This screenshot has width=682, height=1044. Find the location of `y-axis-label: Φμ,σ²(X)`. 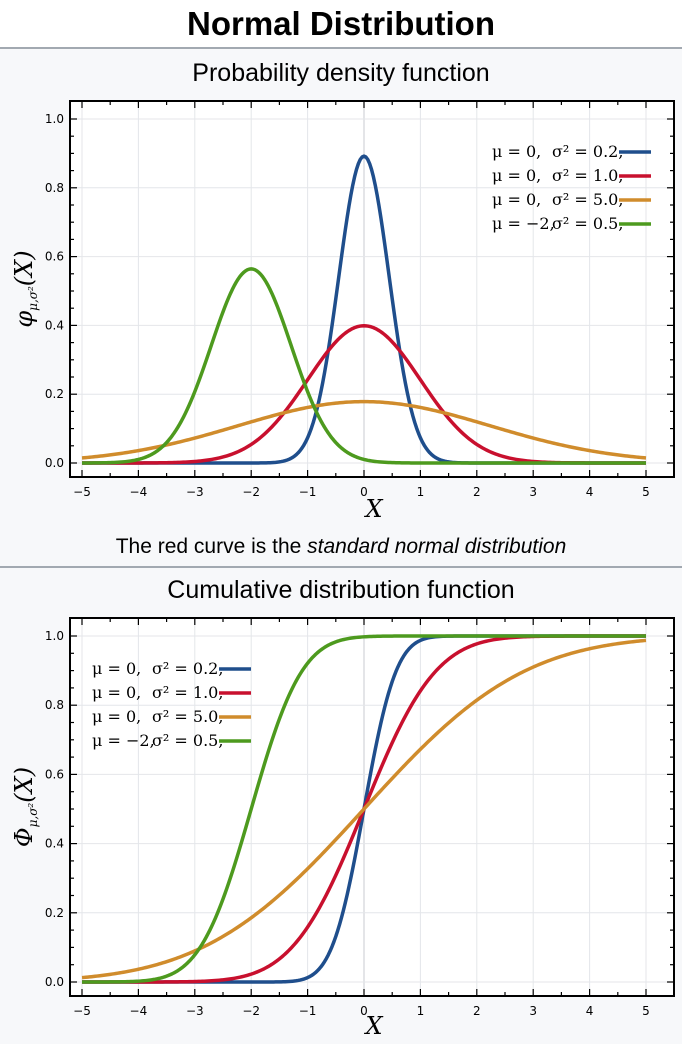

y-axis-label: Φμ,σ²(X) is located at coordinates (25, 807).